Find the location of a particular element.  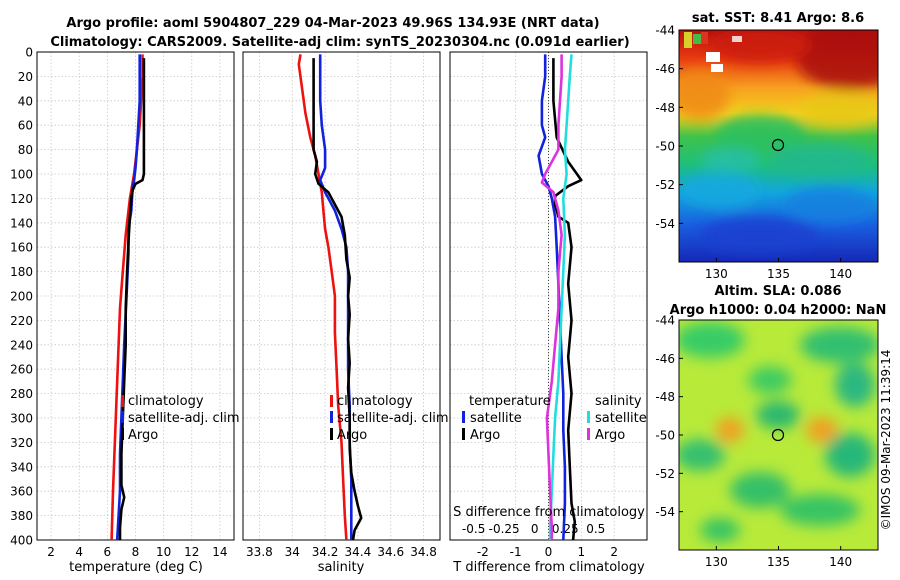

legend-salinity-title: salinity is located at coordinates (618, 401).